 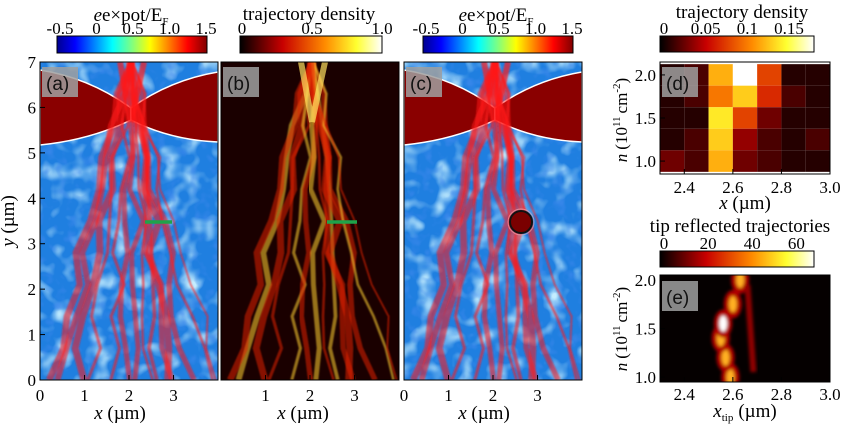 I want to click on panel-a-y-tick-label: 2, so click(x=32, y=289).